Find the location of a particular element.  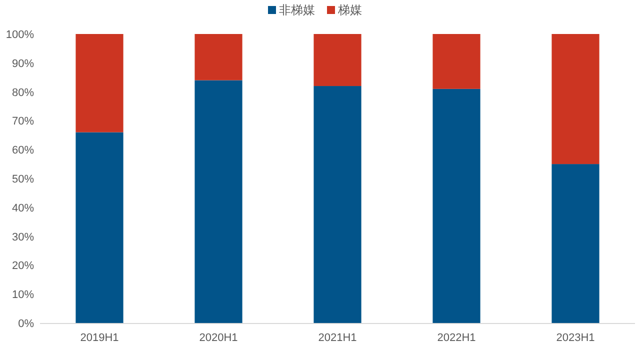

x-tick-label: 2023H1 is located at coordinates (575, 338).